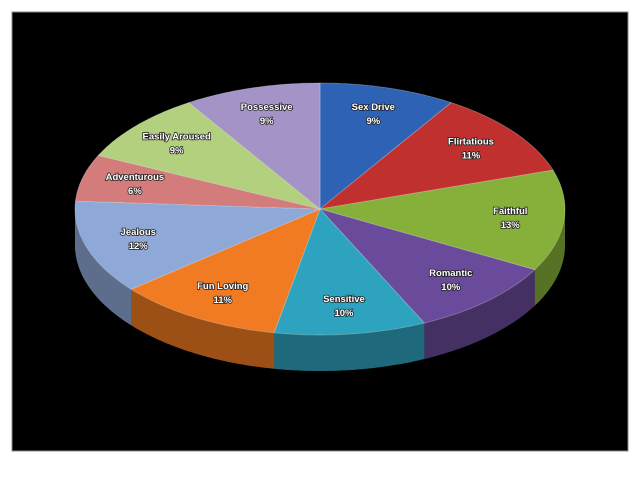  What do you see at coordinates (138, 232) in the screenshot?
I see `slice-label: Jealous` at bounding box center [138, 232].